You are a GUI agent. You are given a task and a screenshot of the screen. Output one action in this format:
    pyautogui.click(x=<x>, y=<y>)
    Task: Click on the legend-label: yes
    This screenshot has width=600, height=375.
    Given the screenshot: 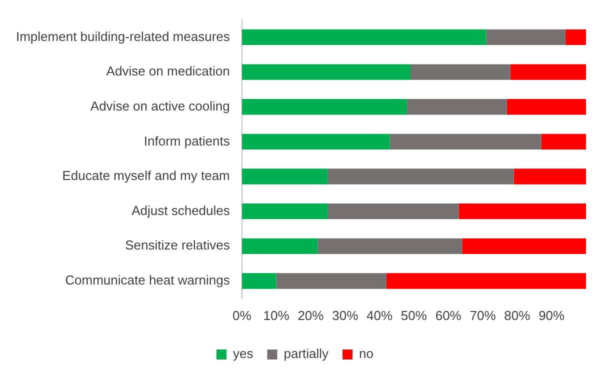 What is the action you would take?
    pyautogui.click(x=243, y=354)
    